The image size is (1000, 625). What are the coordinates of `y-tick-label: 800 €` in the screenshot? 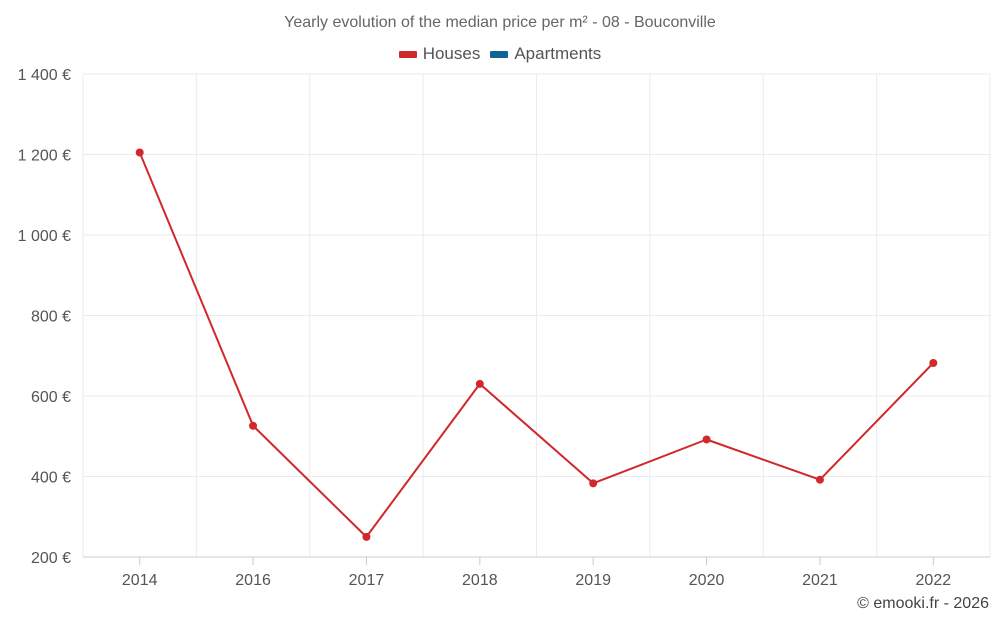 It's located at (51, 317).